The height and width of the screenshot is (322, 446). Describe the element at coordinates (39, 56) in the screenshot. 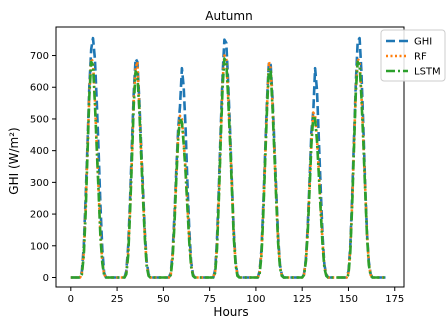

I see `y-tick-label: 700` at that location.